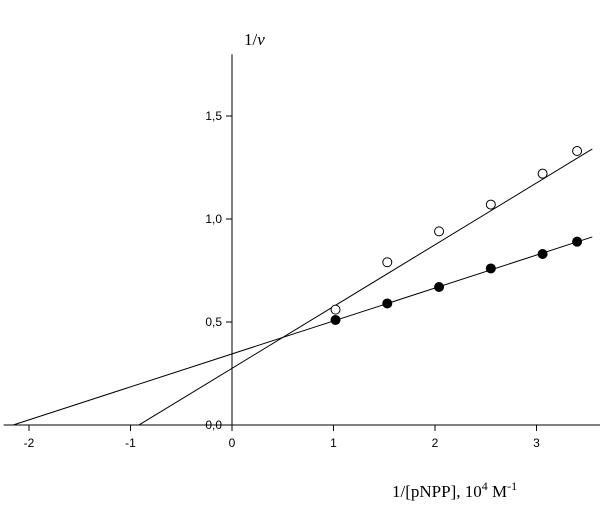 The height and width of the screenshot is (527, 600). I want to click on x-axis-label: 1/[pNPP], 104 M-1, so click(454, 490).